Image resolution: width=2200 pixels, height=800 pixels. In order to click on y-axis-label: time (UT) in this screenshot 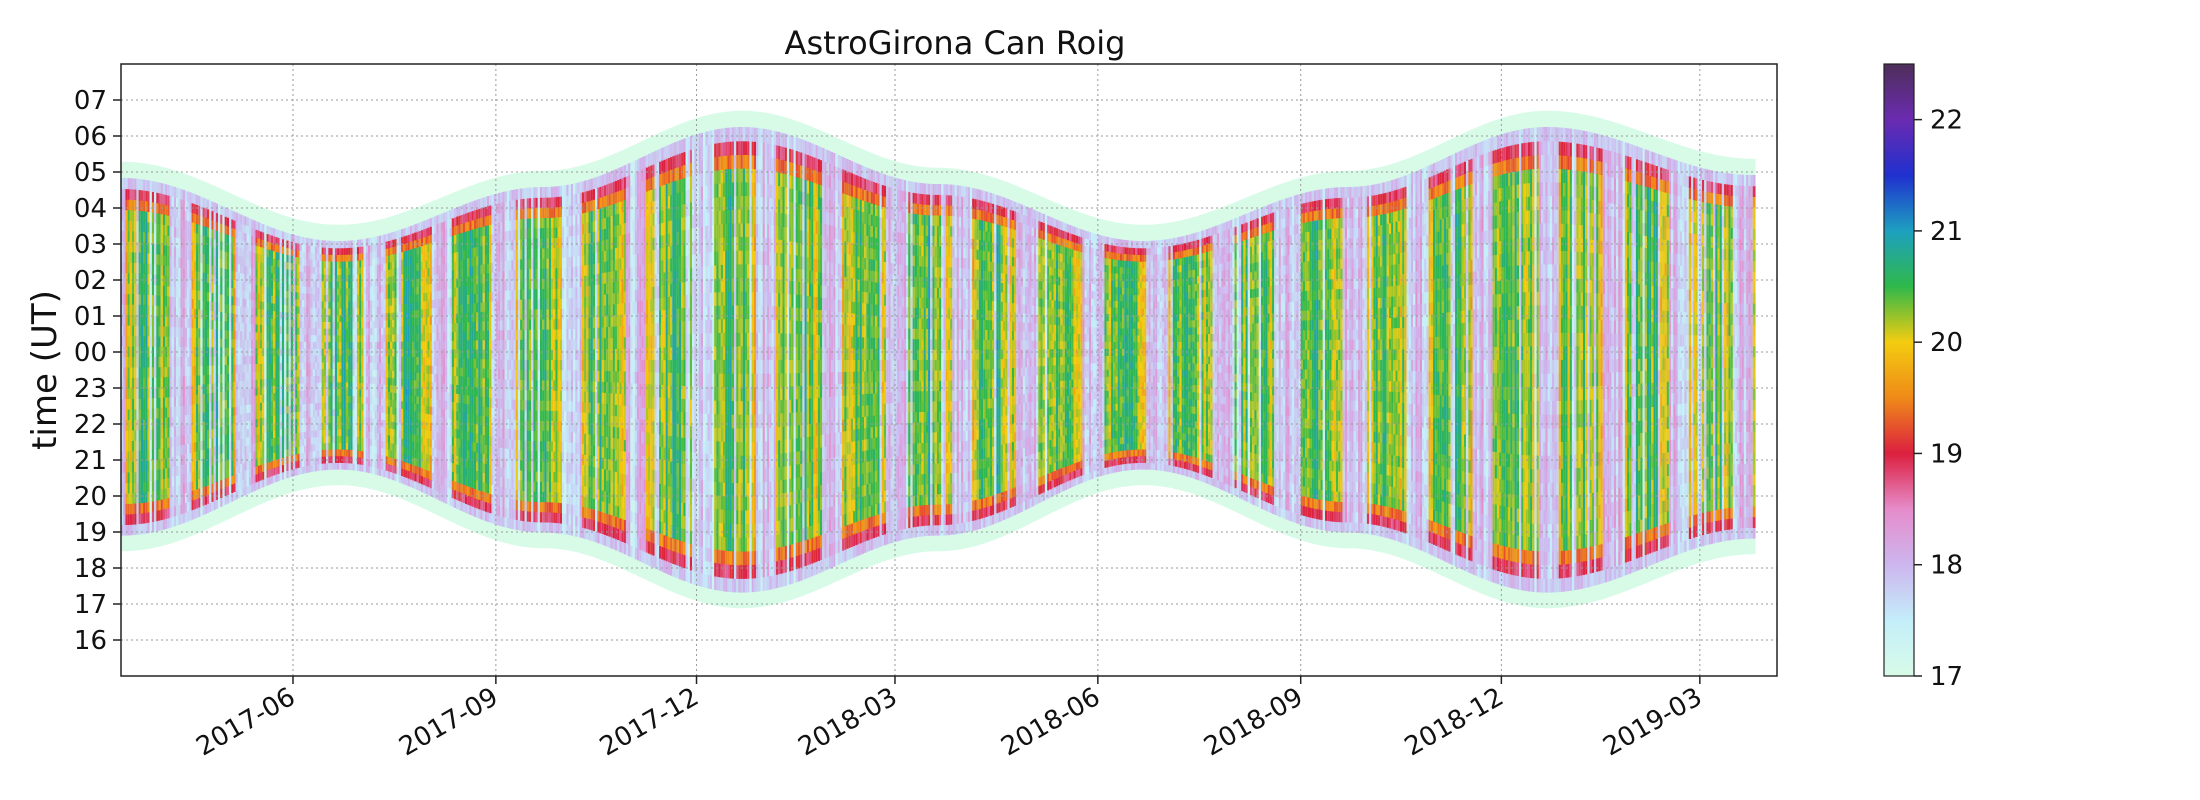, I will do `click(45, 370)`.